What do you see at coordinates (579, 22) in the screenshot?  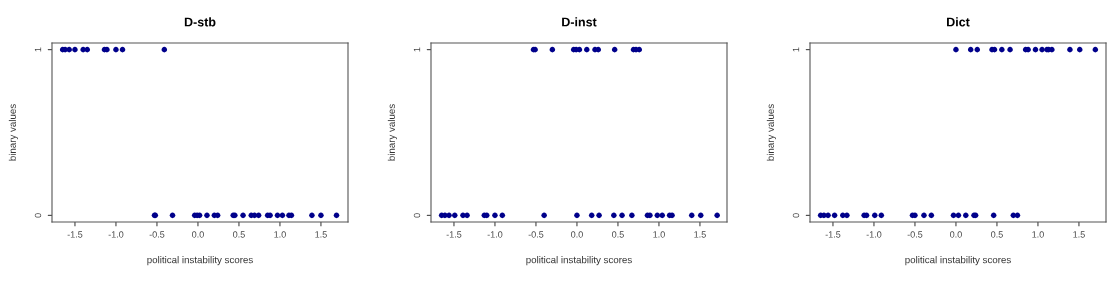 I see `chart-title: D-inst` at bounding box center [579, 22].